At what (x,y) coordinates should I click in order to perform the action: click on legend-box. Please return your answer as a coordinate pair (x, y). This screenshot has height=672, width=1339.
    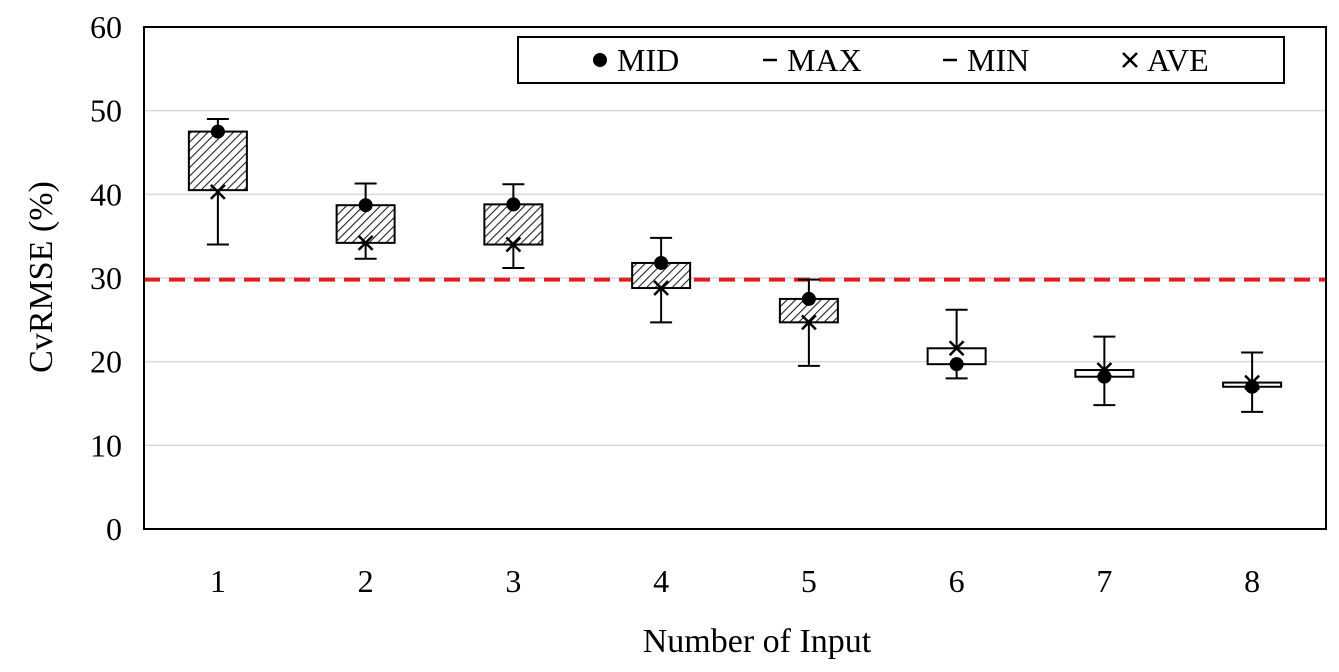
    Looking at the image, I should click on (901, 60).